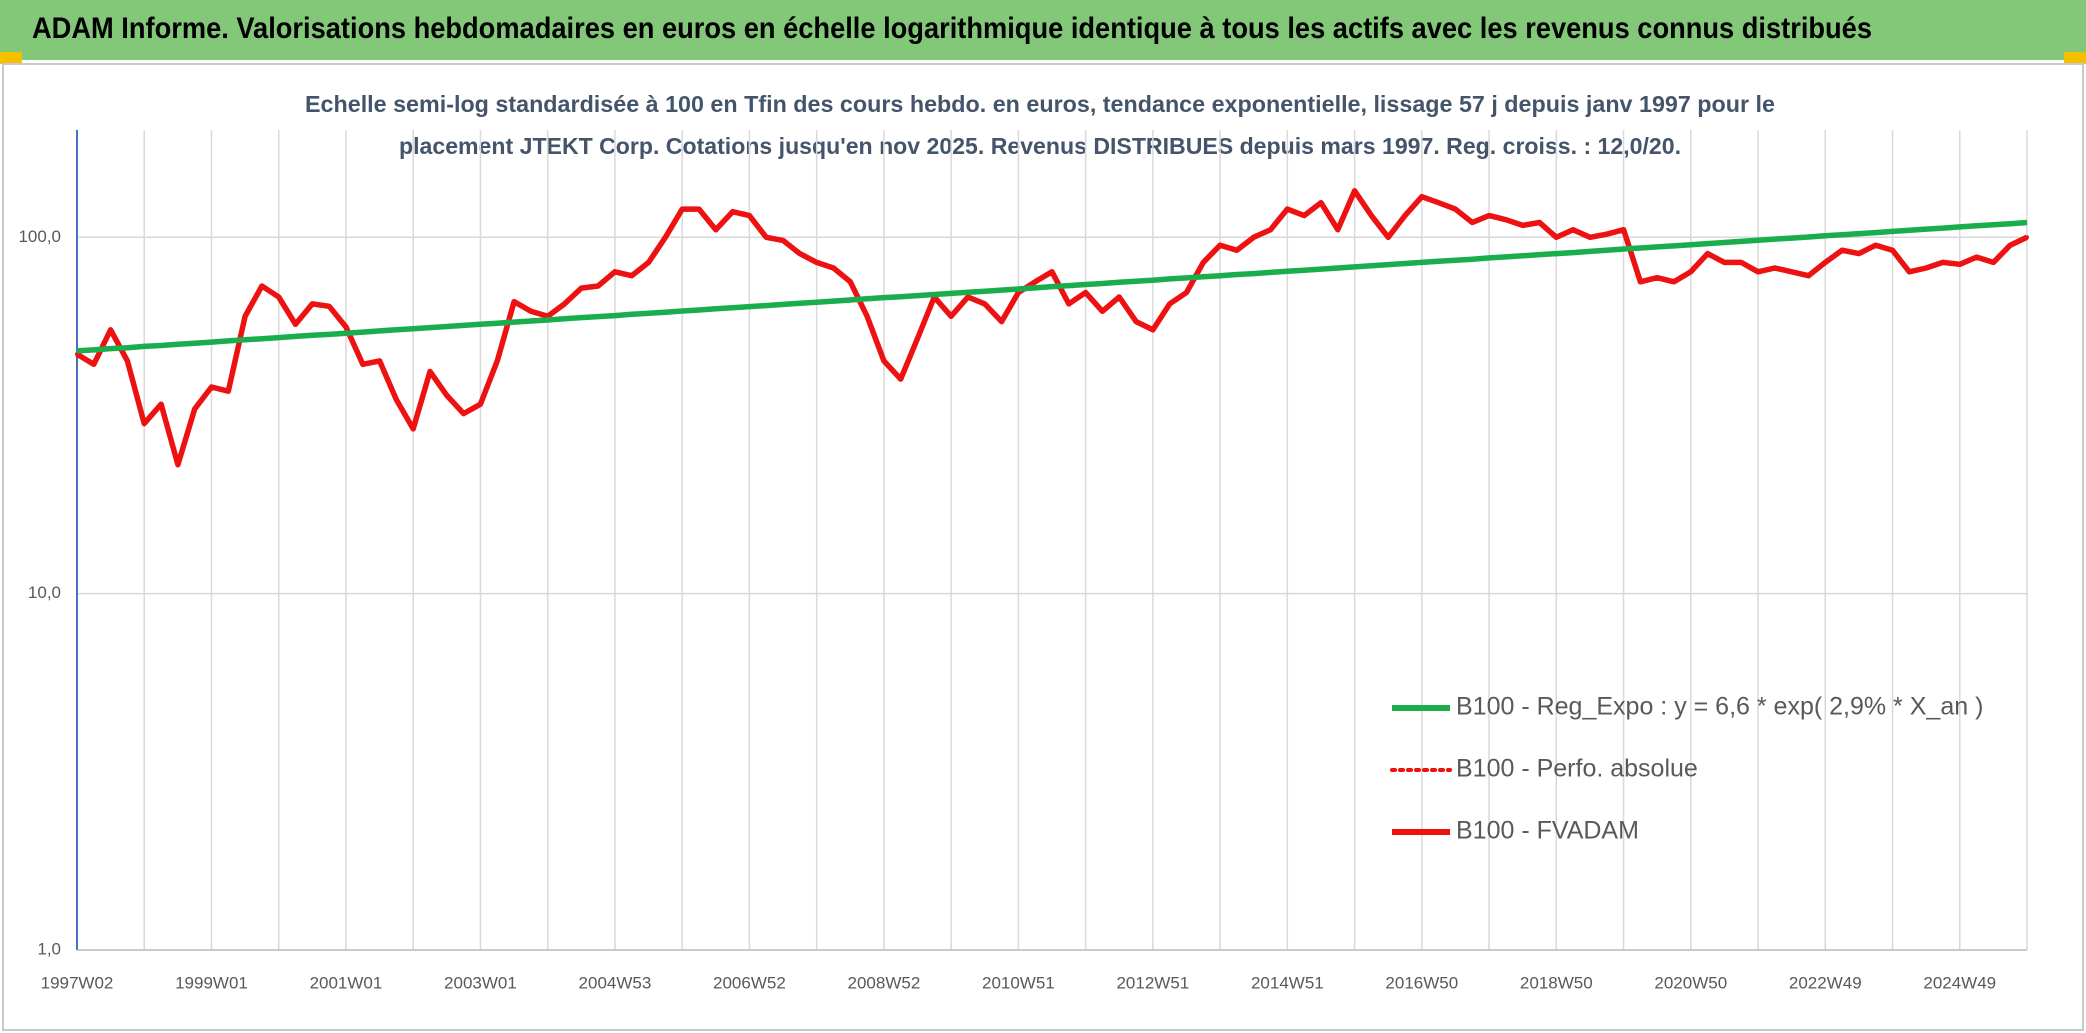 The height and width of the screenshot is (1033, 2086). What do you see at coordinates (615, 982) in the screenshot?
I see `x-tick-label: 2004W53` at bounding box center [615, 982].